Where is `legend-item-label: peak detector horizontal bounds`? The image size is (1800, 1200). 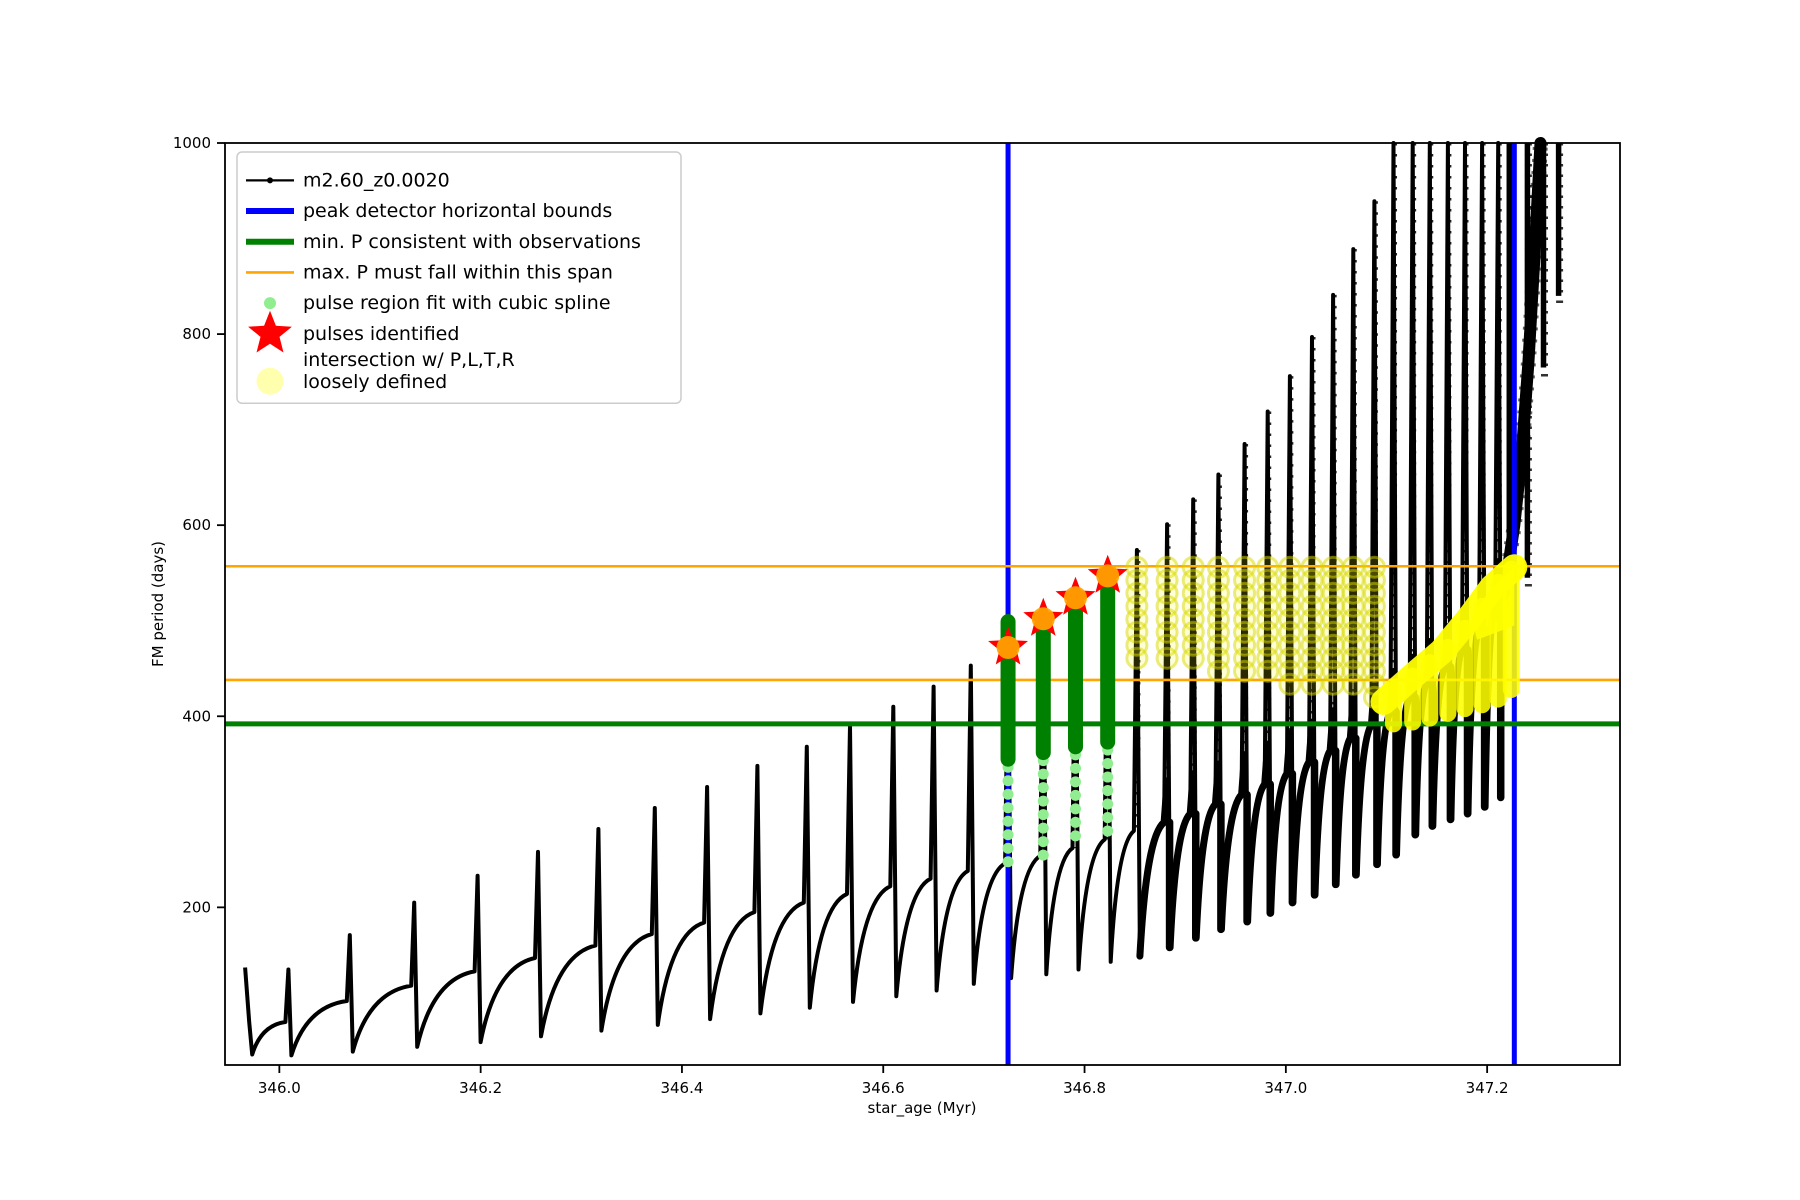 legend-item-label: peak detector horizontal bounds is located at coordinates (457, 211).